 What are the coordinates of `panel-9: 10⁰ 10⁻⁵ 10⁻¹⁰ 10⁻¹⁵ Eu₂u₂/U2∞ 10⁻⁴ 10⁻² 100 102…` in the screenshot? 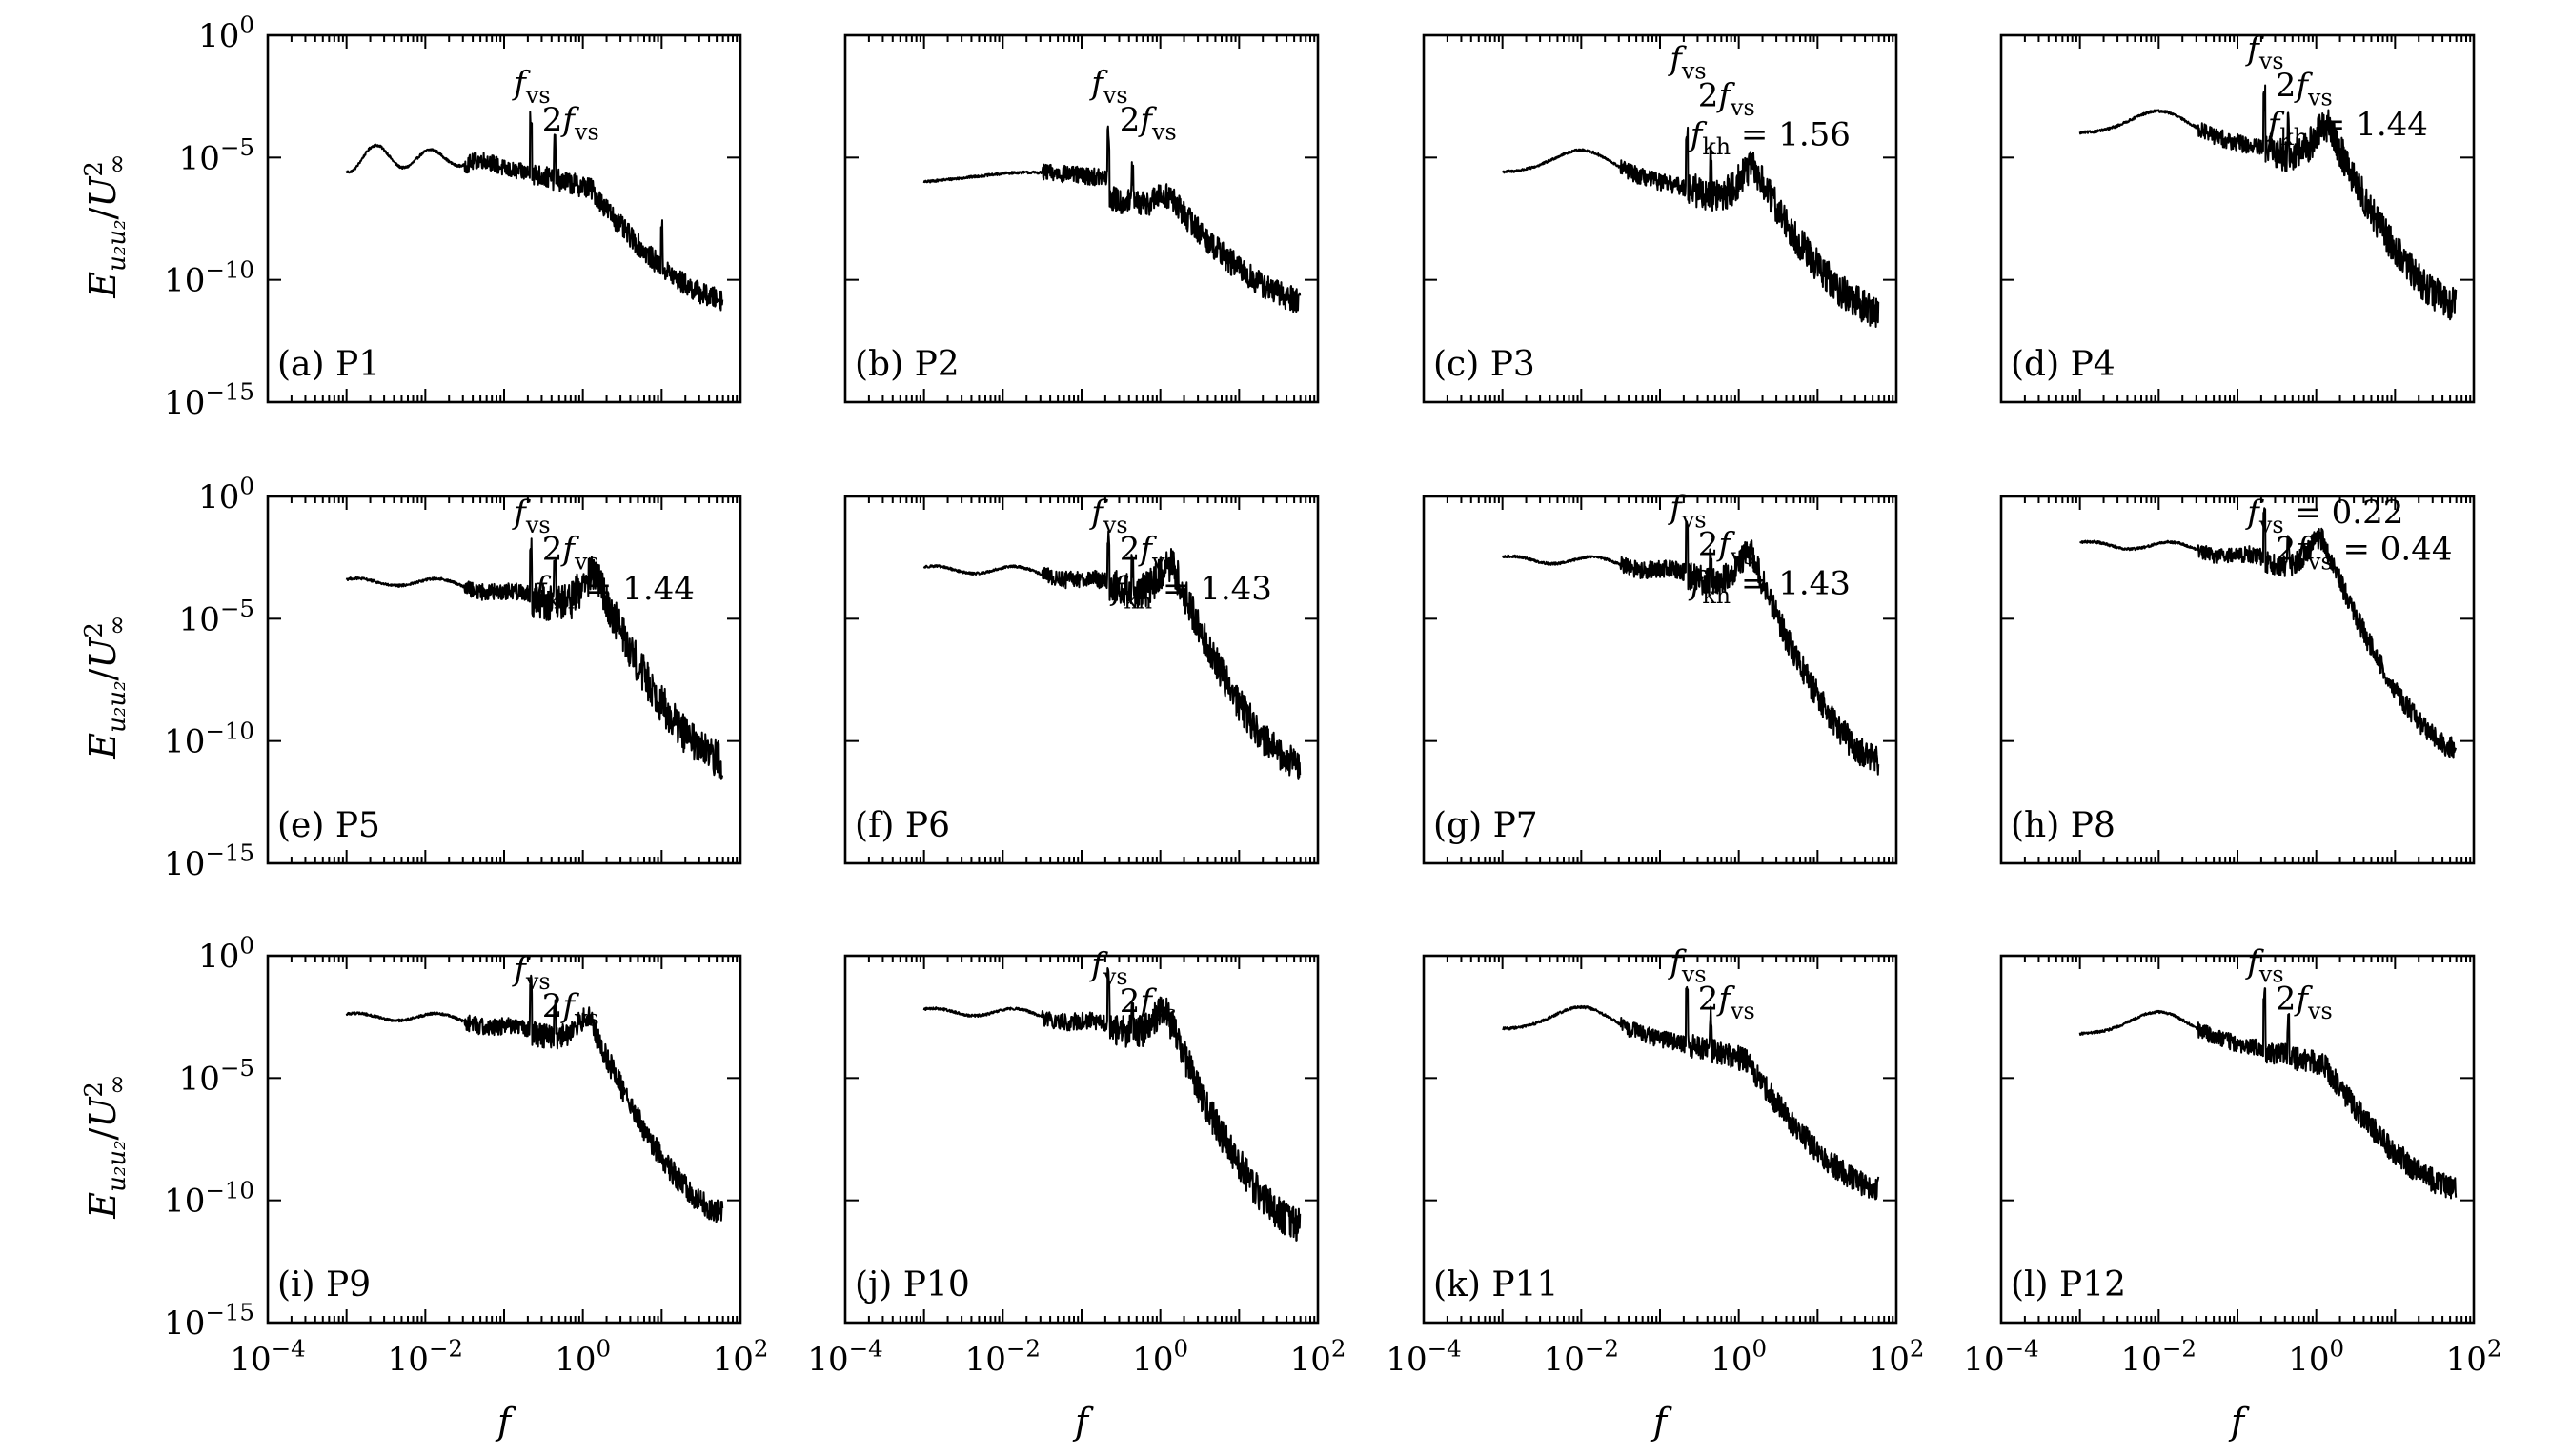 It's located at (424, 1187).